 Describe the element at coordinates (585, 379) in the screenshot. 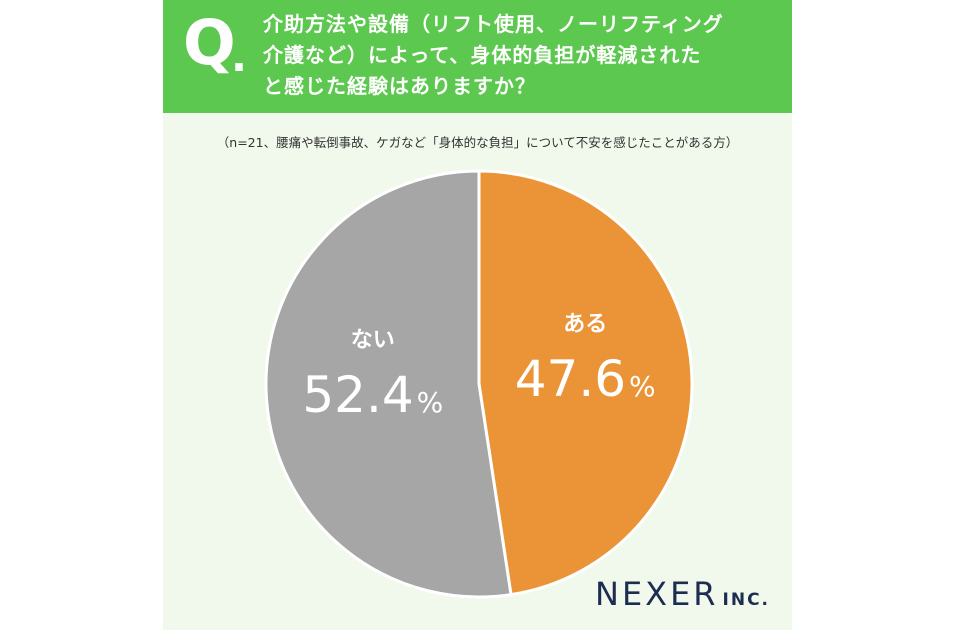

I see `slice-value-1: 47.6%` at that location.